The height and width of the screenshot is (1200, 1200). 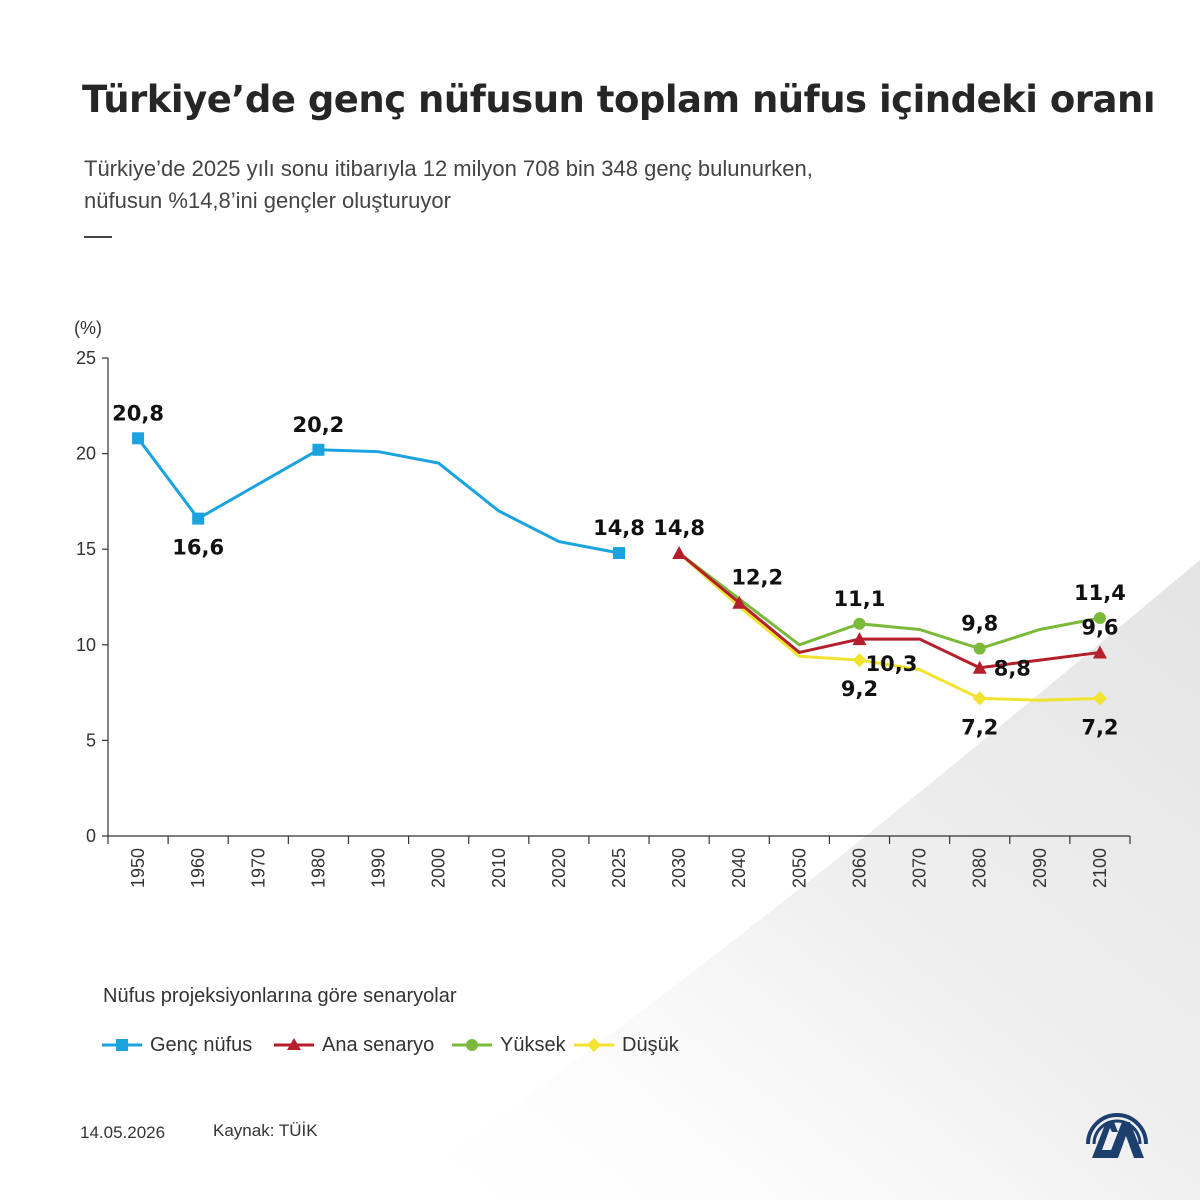 I want to click on series-line-diamond, so click(x=889, y=626).